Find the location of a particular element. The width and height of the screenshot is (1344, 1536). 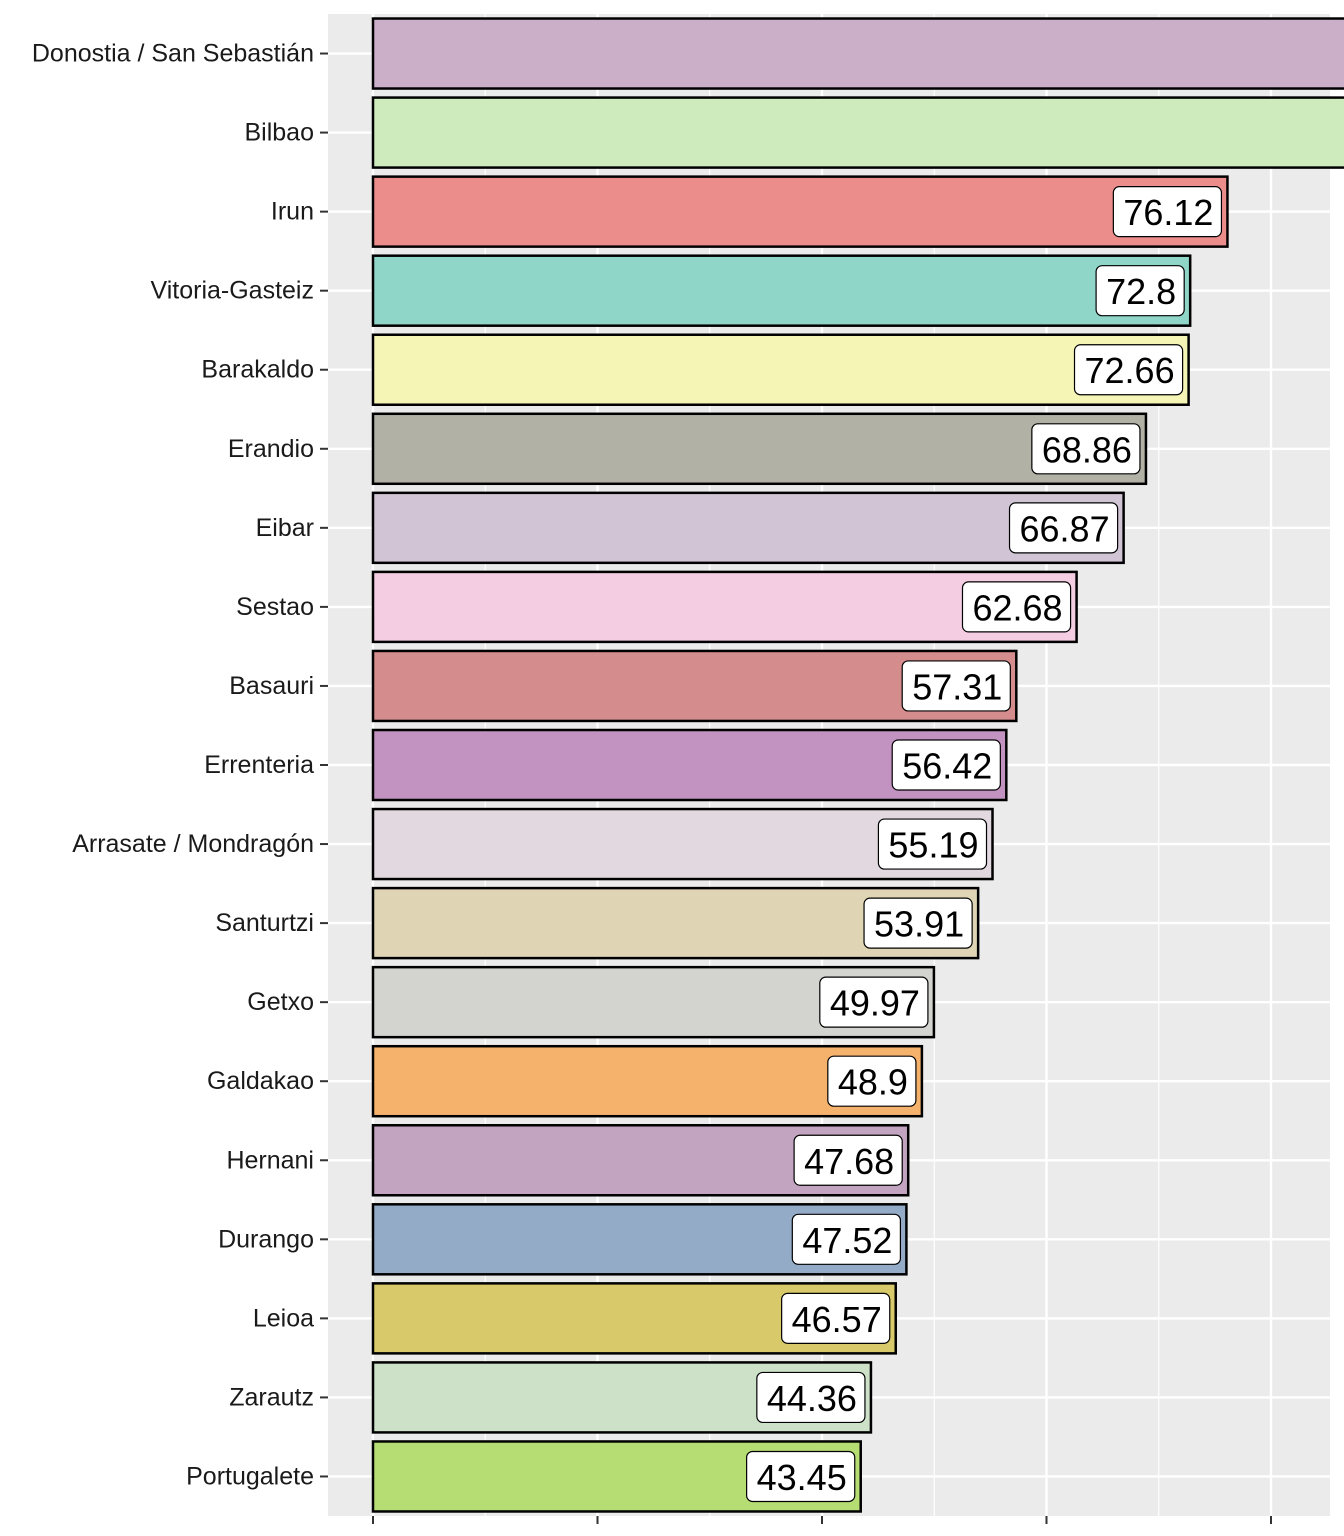

category-label: Sestao is located at coordinates (275, 607).